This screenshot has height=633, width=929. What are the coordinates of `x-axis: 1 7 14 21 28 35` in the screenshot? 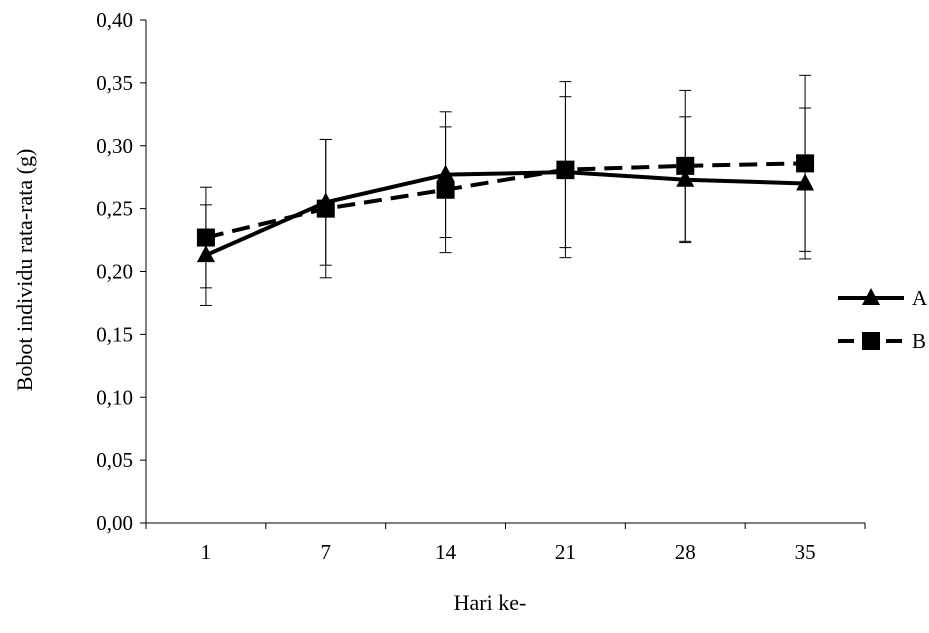 It's located at (505, 543).